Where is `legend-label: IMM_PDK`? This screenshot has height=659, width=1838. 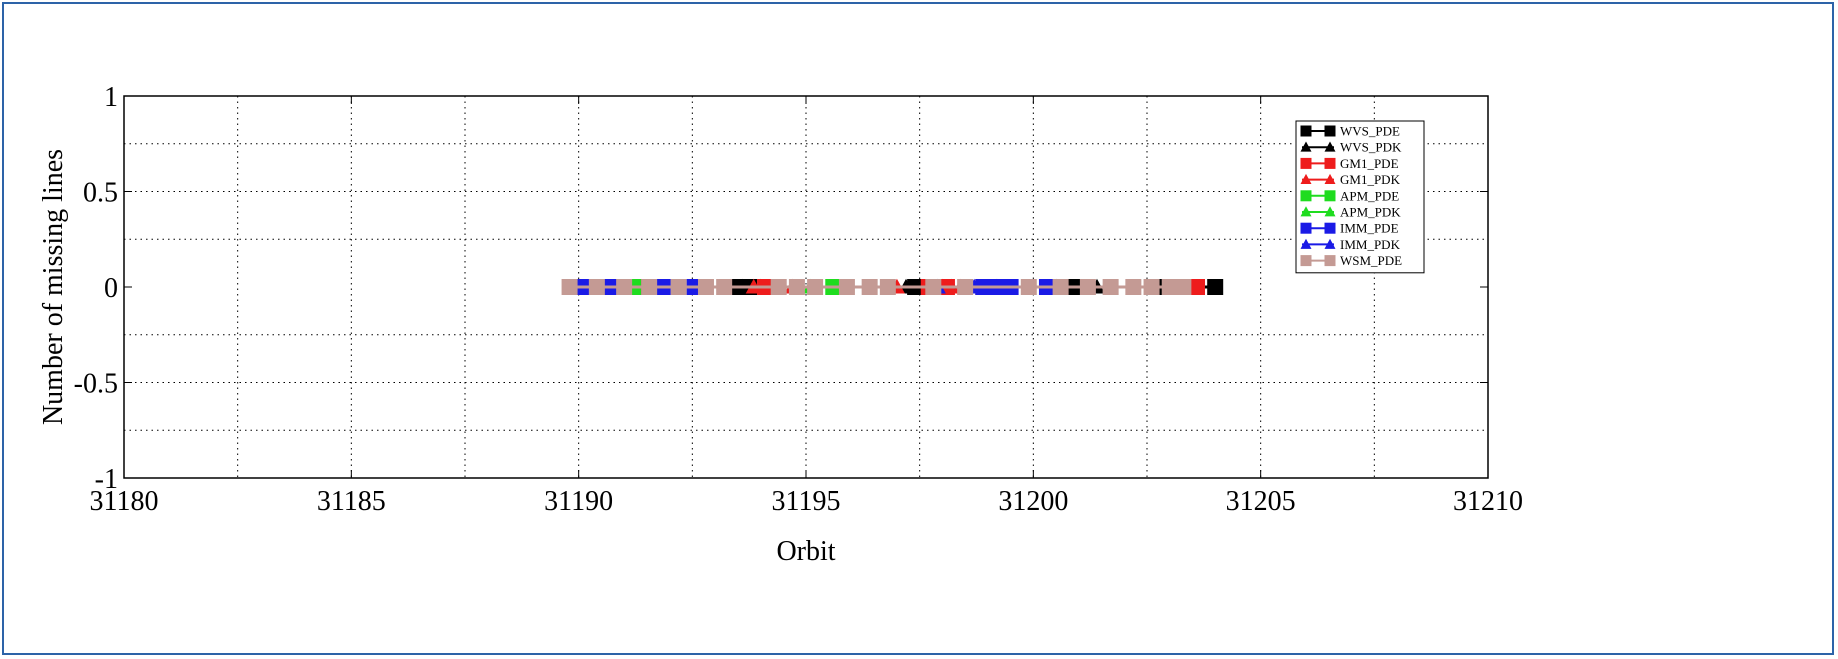
legend-label: IMM_PDK is located at coordinates (1370, 244).